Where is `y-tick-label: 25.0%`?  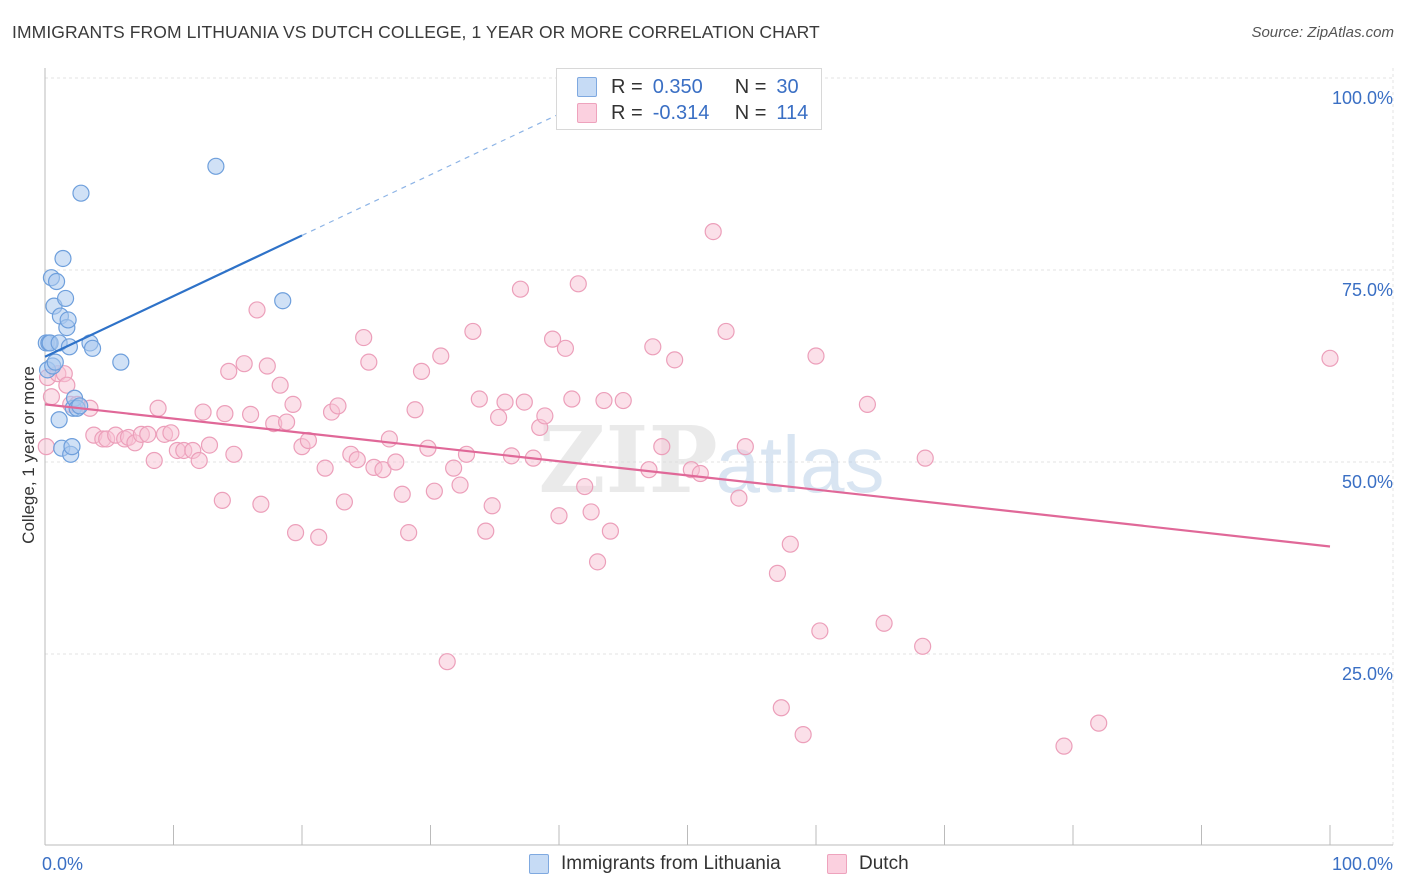 y-tick-label: 25.0% is located at coordinates (1367, 674).